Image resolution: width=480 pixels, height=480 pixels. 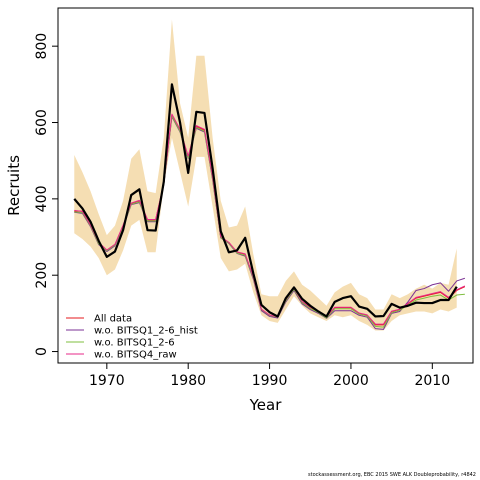 I want to click on x-tick-label: 1980, so click(x=188, y=381).